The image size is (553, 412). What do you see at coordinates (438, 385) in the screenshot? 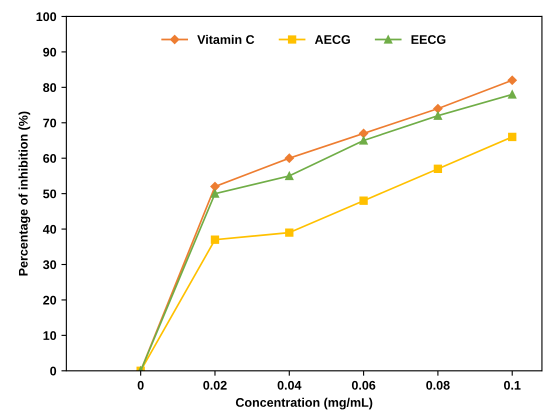
I see `x-tick-label: 0.08` at bounding box center [438, 385].